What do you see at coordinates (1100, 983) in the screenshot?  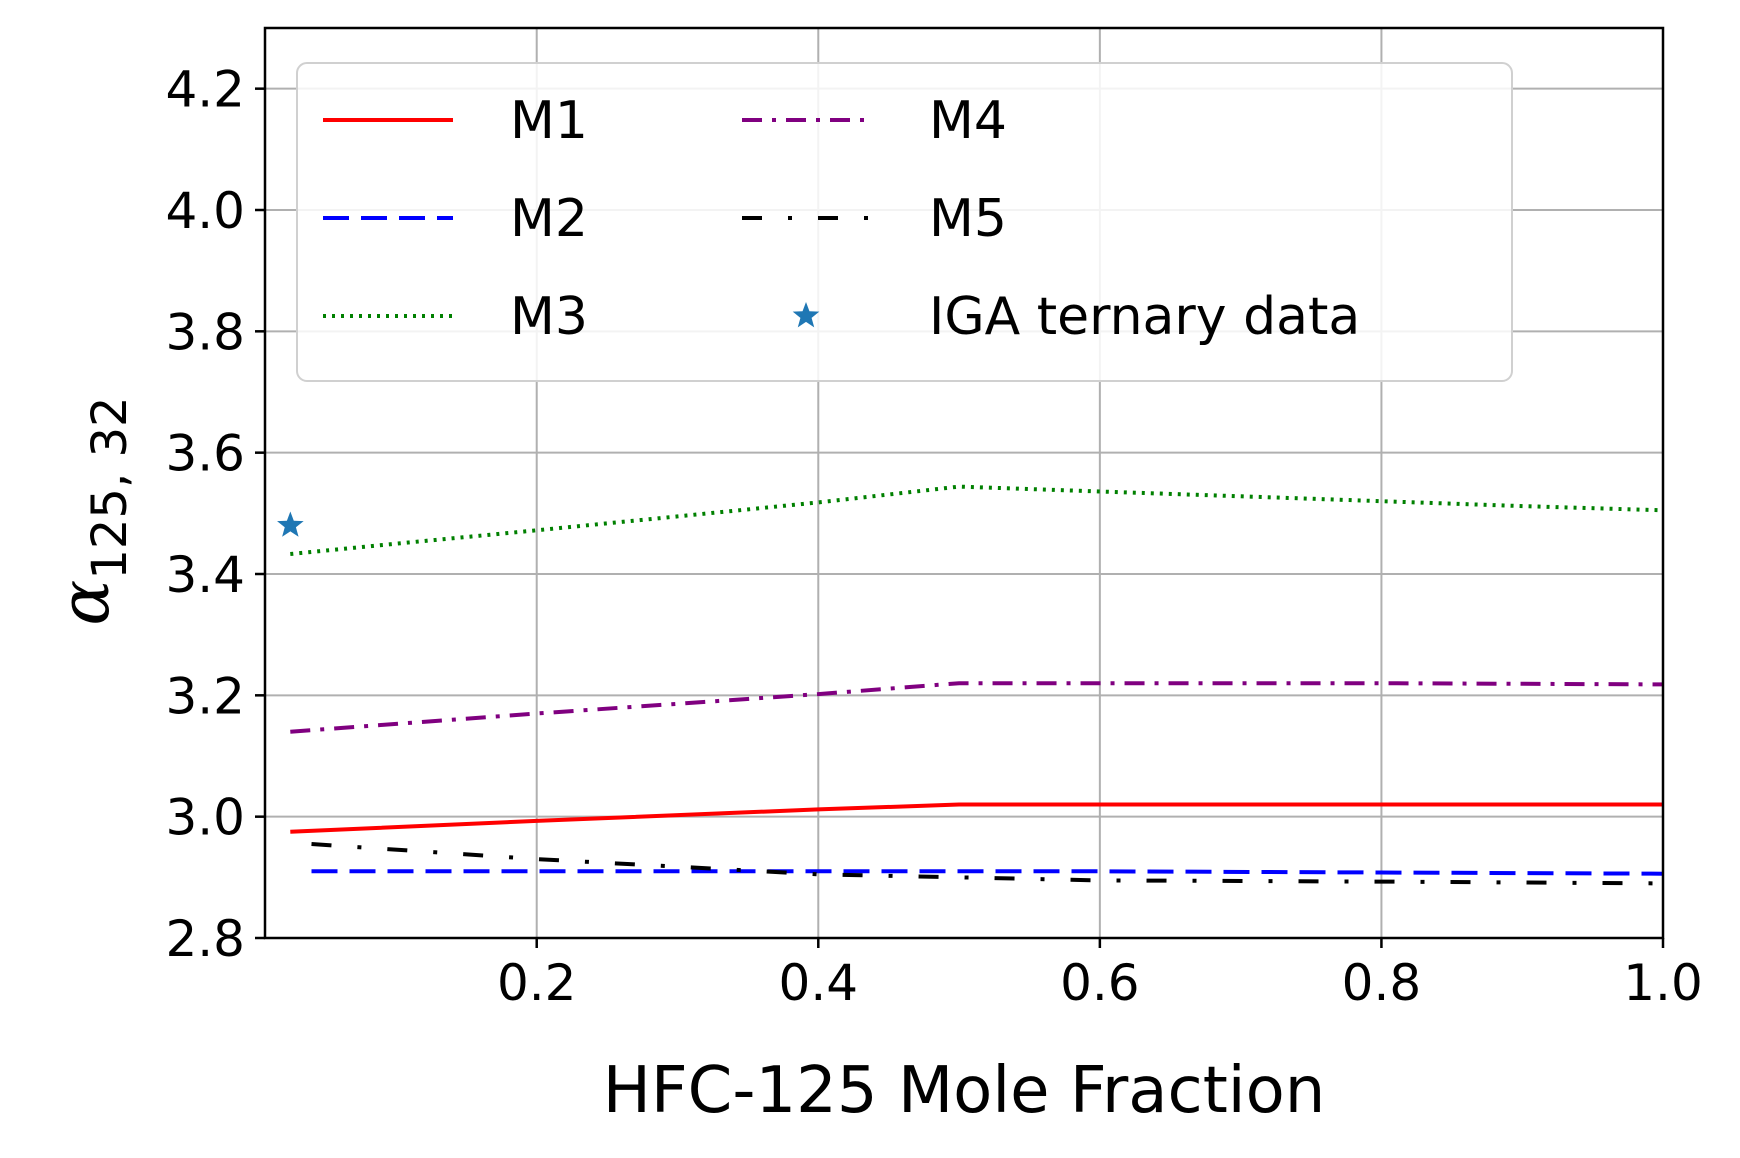 I see `x-tick-label: 0.6` at bounding box center [1100, 983].